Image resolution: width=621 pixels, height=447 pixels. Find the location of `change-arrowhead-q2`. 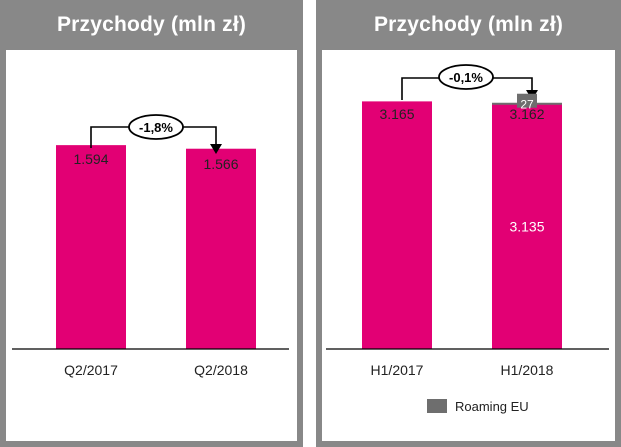

change-arrowhead-q2 is located at coordinates (216, 149).